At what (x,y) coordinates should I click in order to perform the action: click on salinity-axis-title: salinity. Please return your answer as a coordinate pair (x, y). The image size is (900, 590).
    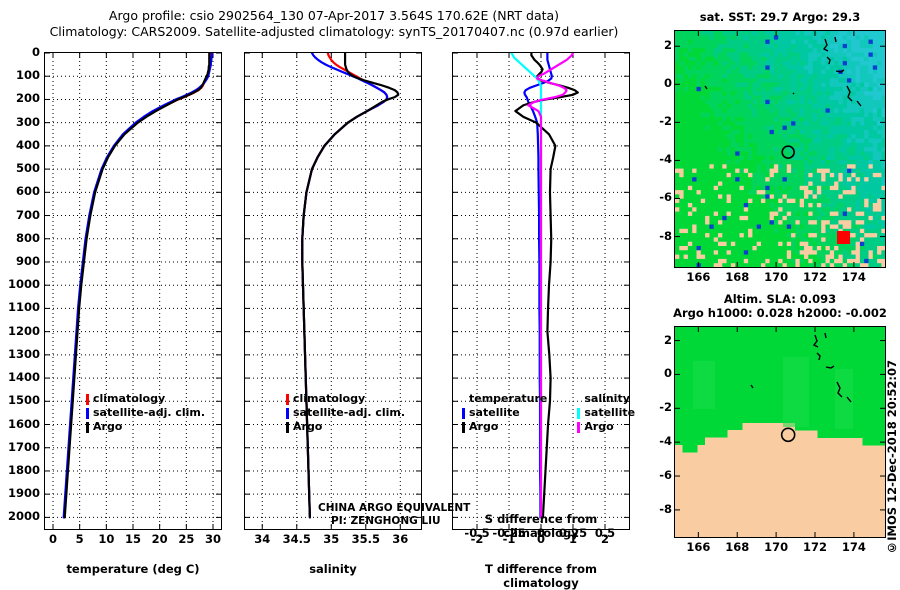
    Looking at the image, I should click on (333, 569).